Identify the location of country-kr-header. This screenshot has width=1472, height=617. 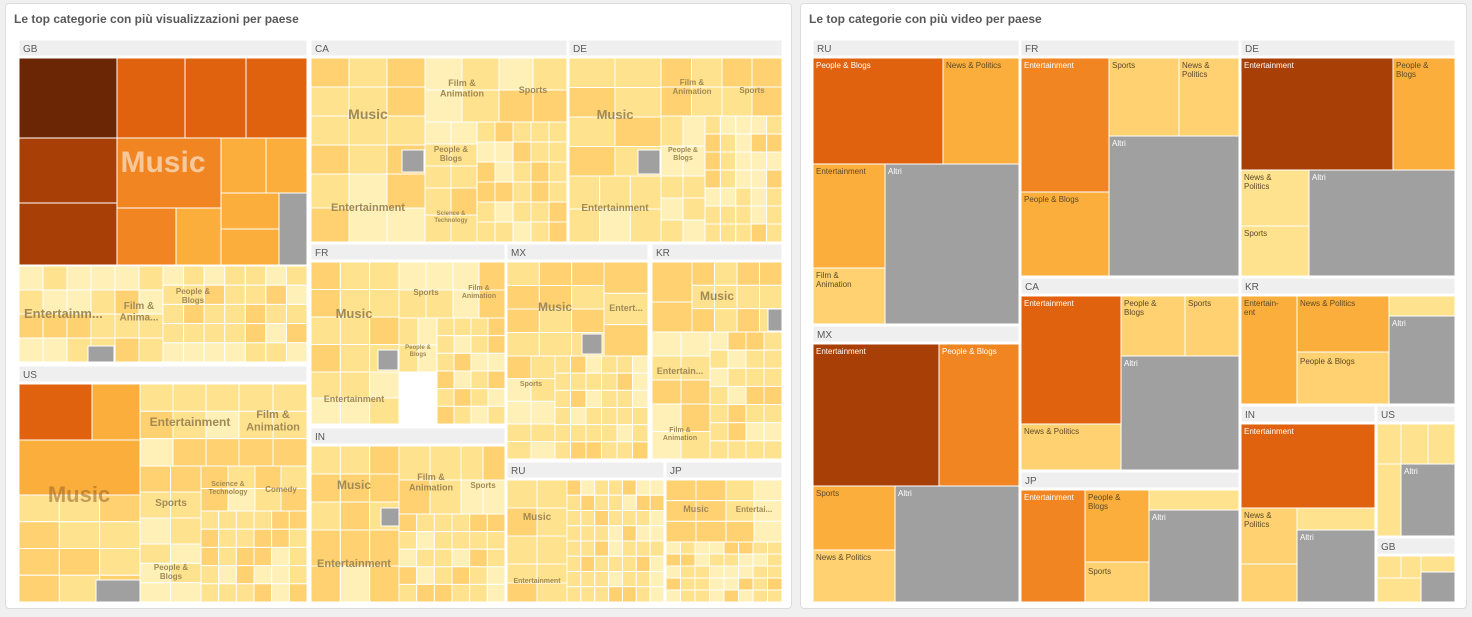
(717, 252).